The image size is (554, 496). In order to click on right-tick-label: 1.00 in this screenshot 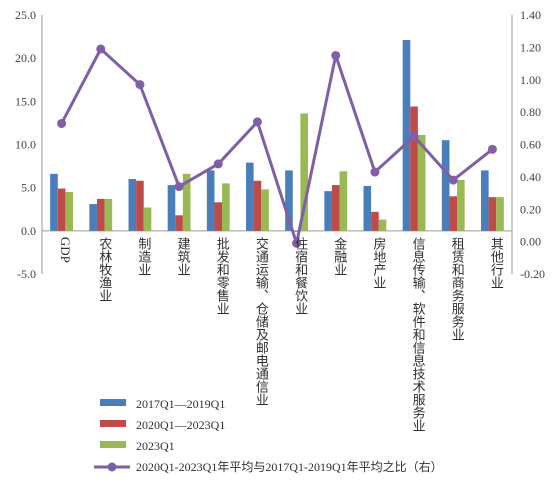, I will do `click(530, 80)`.